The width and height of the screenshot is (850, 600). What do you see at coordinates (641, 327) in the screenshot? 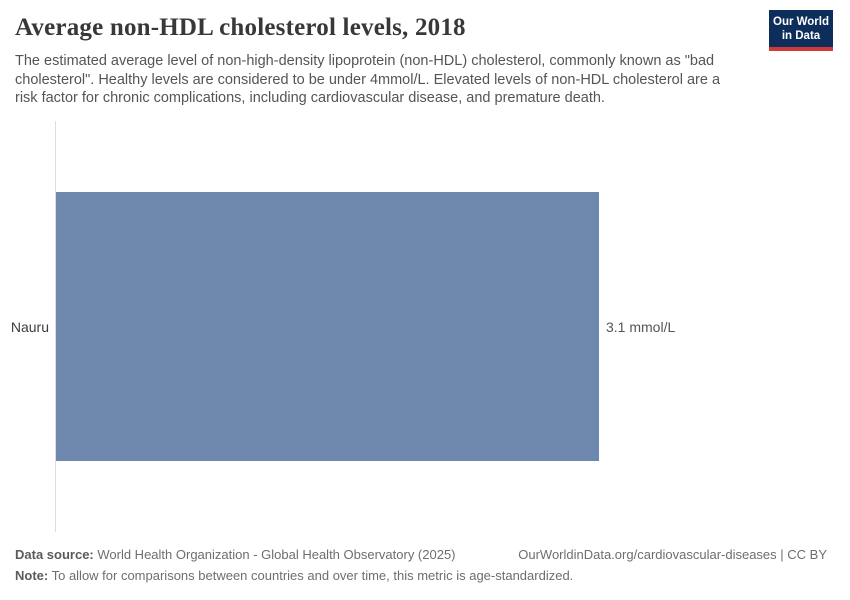
I see `value-label-nauru: 3.1 mmol/L` at bounding box center [641, 327].